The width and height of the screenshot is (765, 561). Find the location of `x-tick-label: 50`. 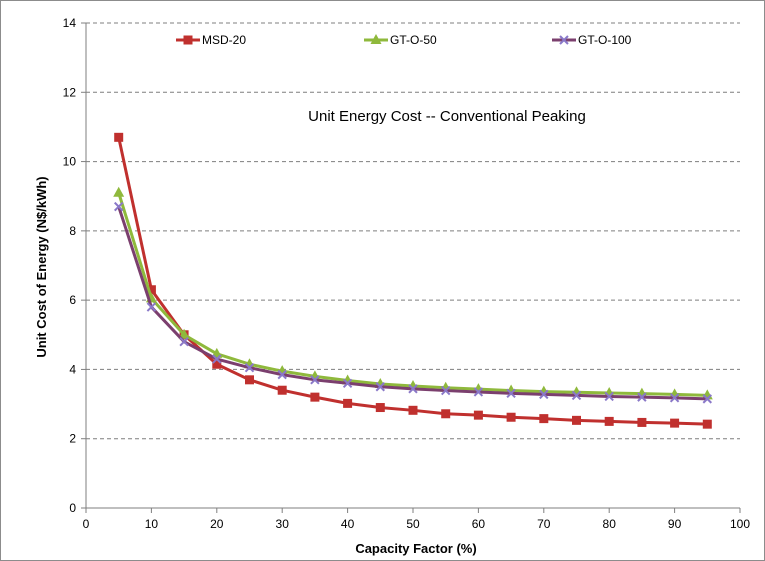

x-tick-label: 50 is located at coordinates (413, 524).